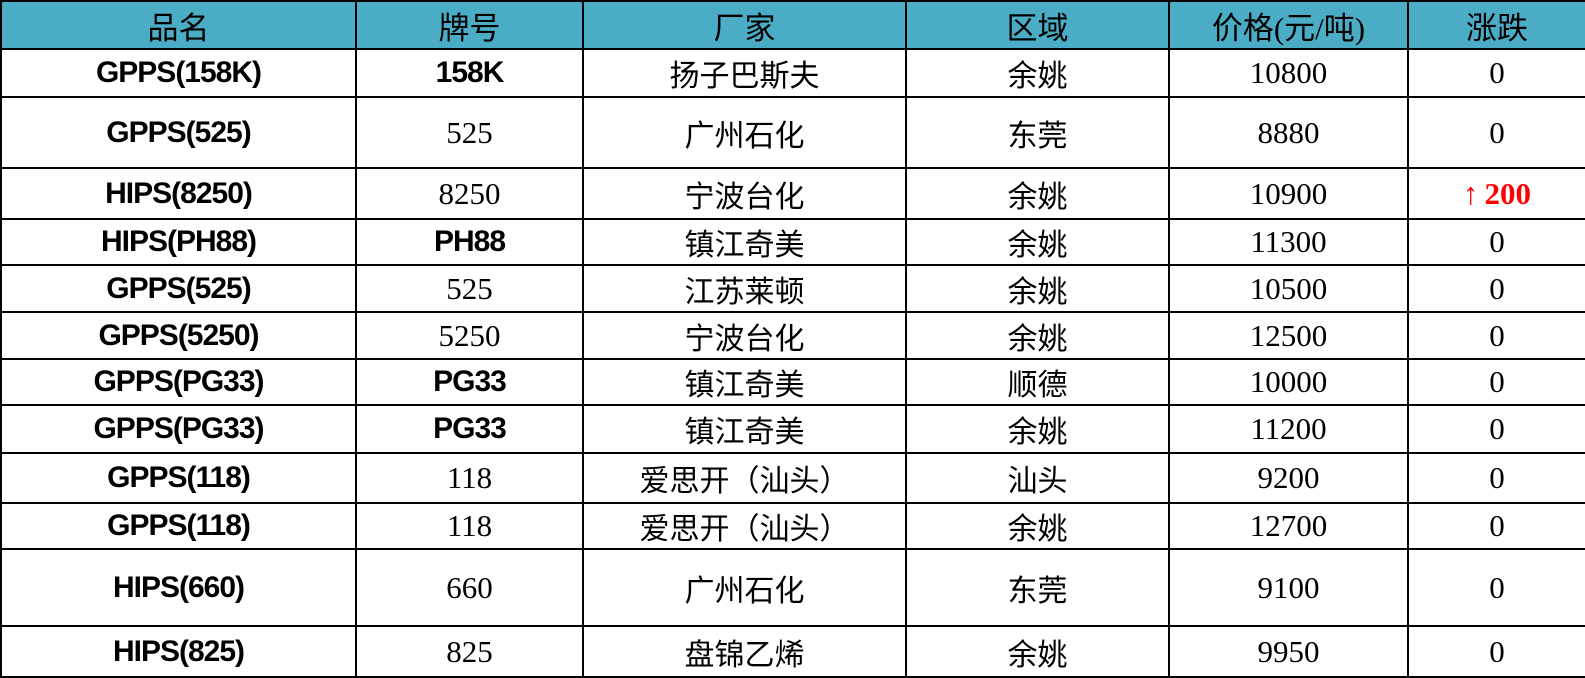 This screenshot has width=1585, height=678. I want to click on cell-price: 10500, so click(1288, 288).